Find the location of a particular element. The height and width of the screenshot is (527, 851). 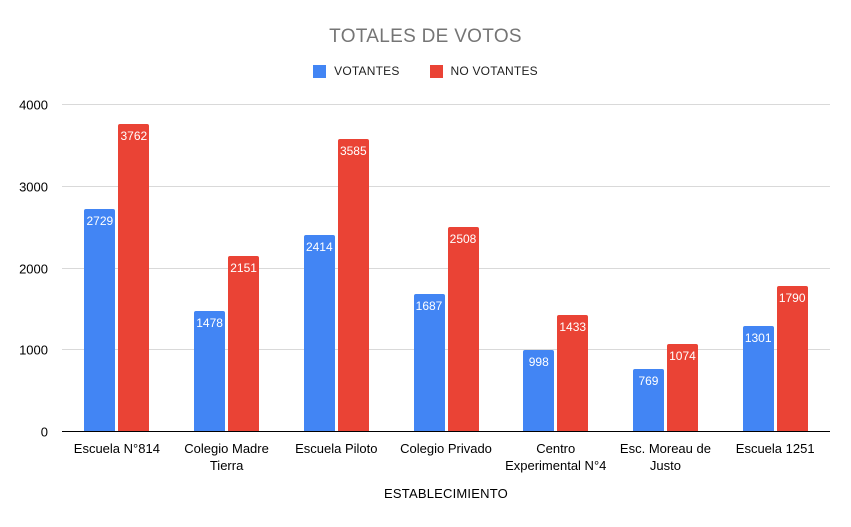

y-tick-label: 2000 is located at coordinates (33, 268).